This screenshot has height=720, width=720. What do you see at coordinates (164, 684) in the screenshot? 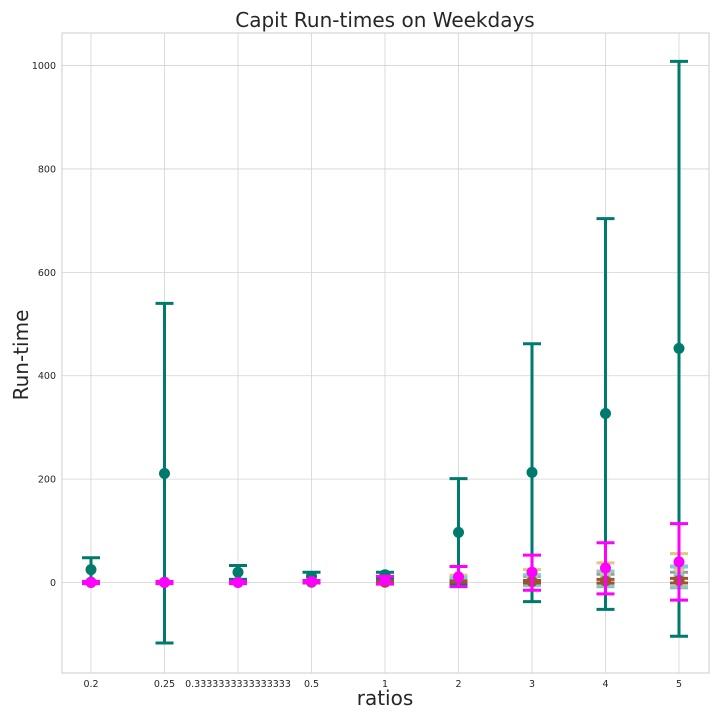
I see `x-tick-label: 0.25` at bounding box center [164, 684].